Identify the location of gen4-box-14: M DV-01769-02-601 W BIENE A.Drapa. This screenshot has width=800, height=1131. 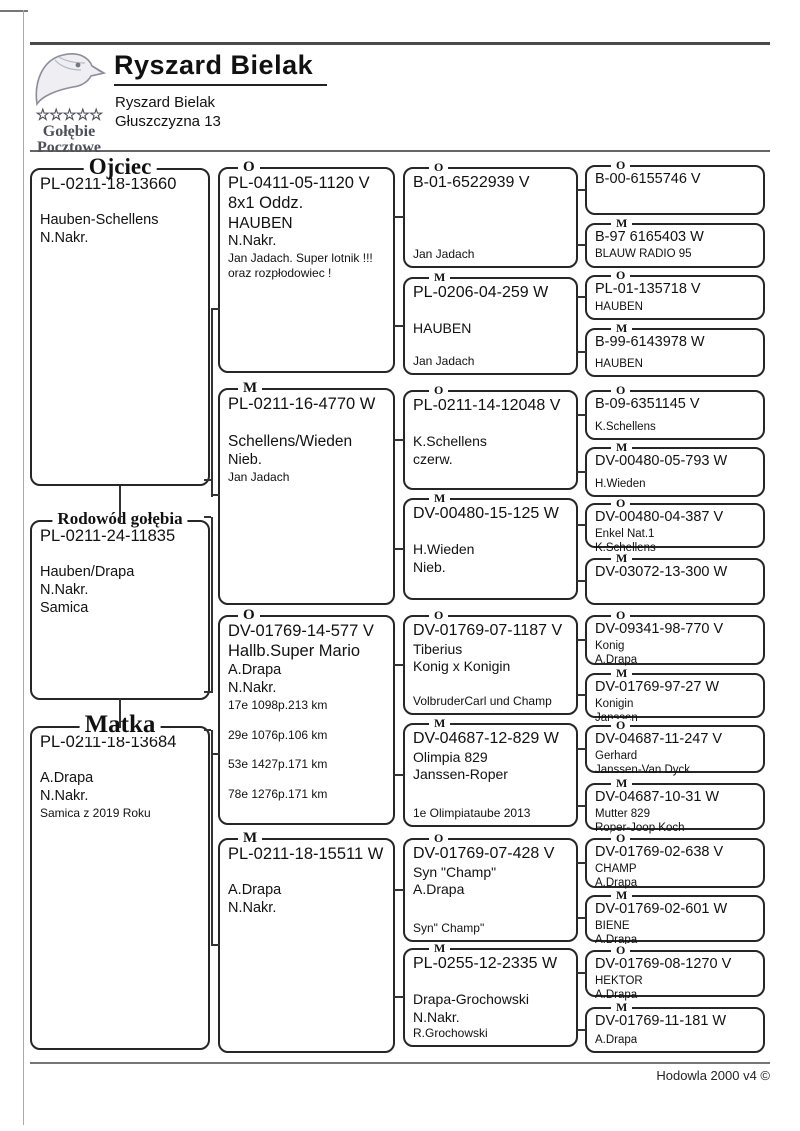
(675, 917).